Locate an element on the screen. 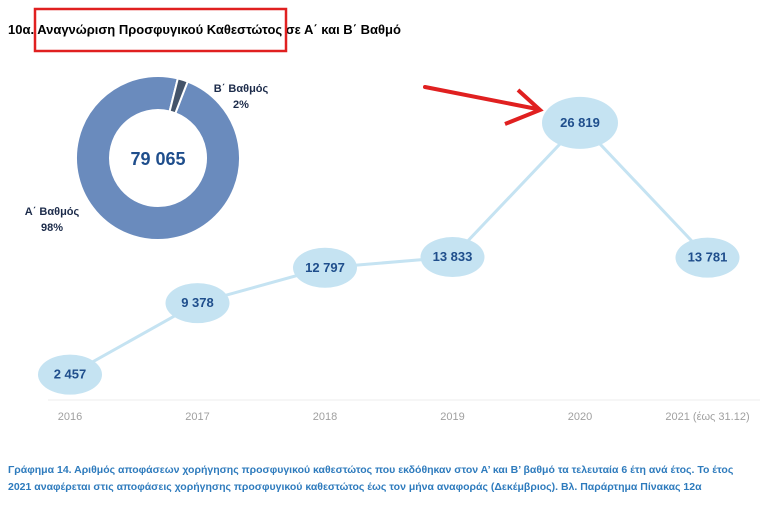 This screenshot has width=772, height=510. data-label: 26 819 is located at coordinates (580, 122).